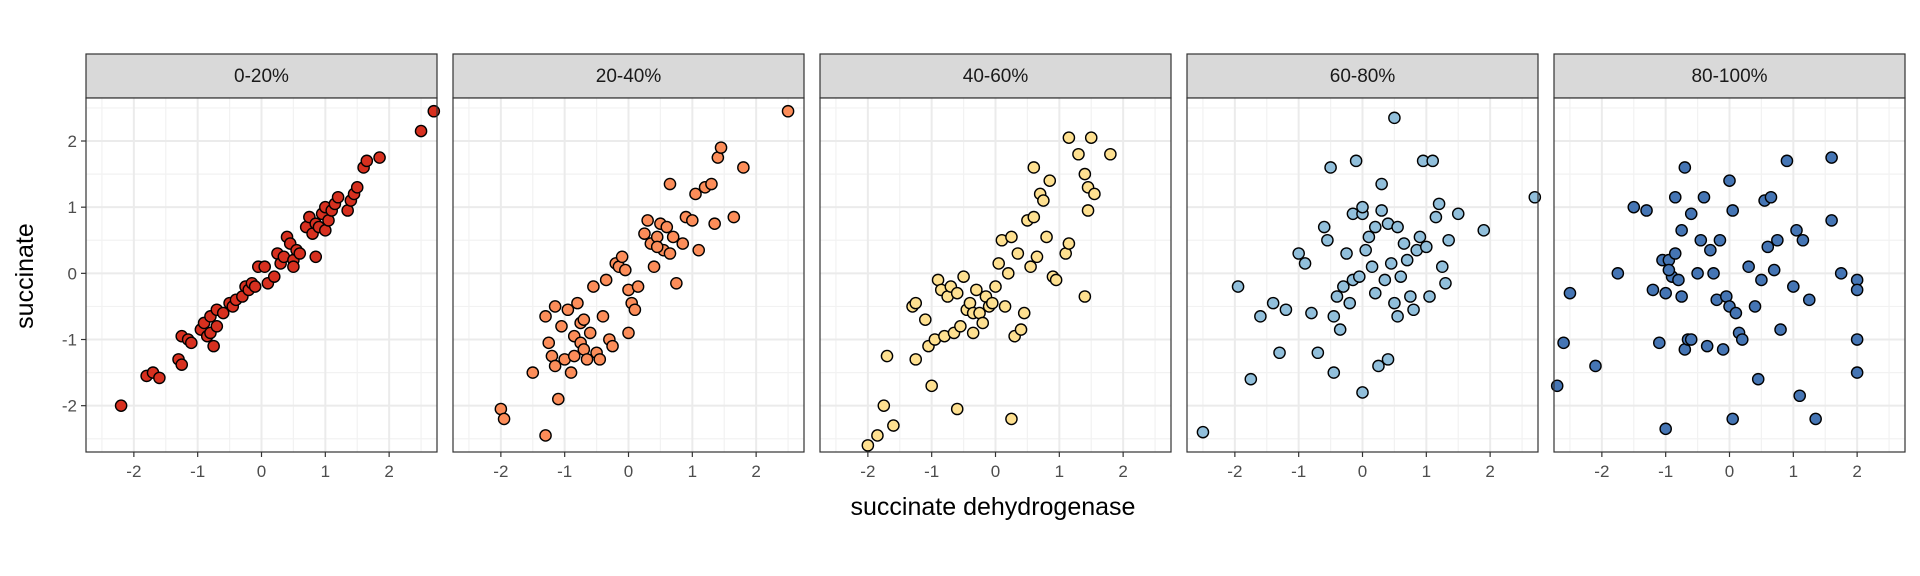 The width and height of the screenshot is (1920, 576). Describe the element at coordinates (261, 76) in the screenshot. I see `facet-strip-label: 0-20%` at that location.